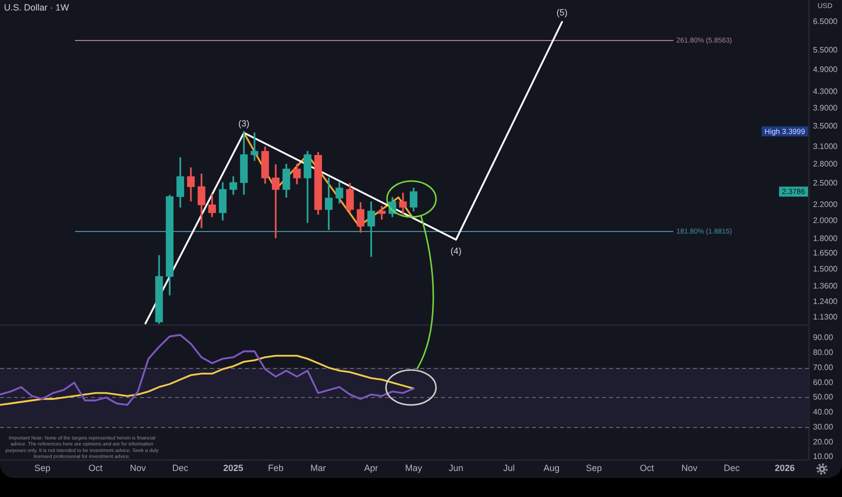  I want to click on y-tick-label: 30.00, so click(823, 427).